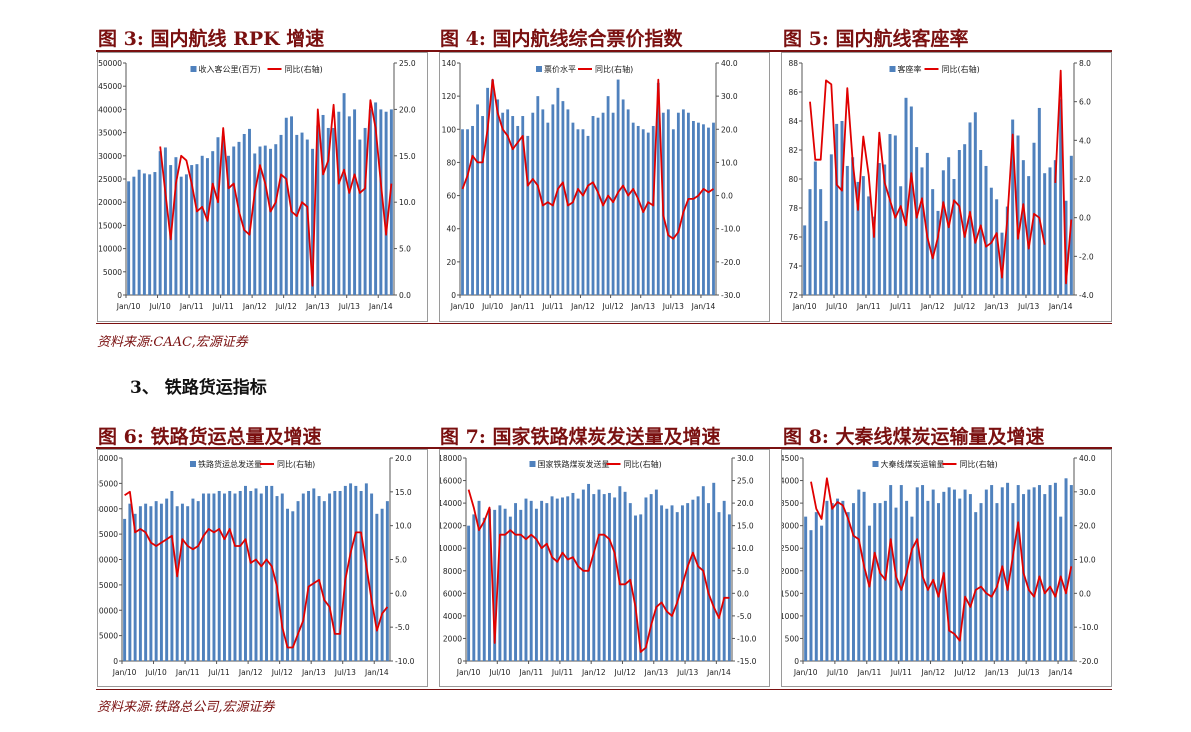 The height and width of the screenshot is (732, 1191). Describe the element at coordinates (402, 627) in the screenshot. I see `right-tick-label: -5.0` at that location.